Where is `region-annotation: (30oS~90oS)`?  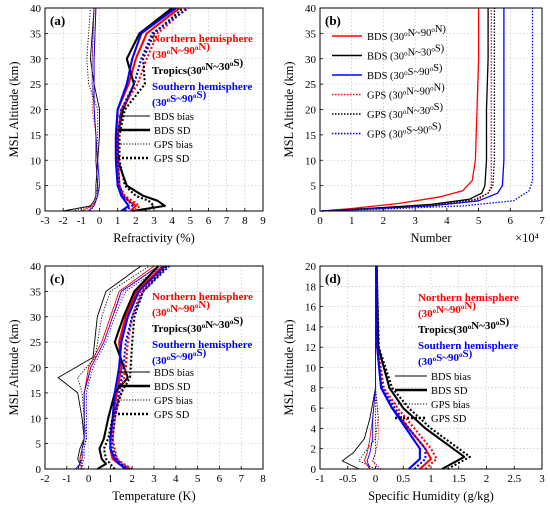
region-annotation: (30oS~90oS) is located at coordinates (179, 99).